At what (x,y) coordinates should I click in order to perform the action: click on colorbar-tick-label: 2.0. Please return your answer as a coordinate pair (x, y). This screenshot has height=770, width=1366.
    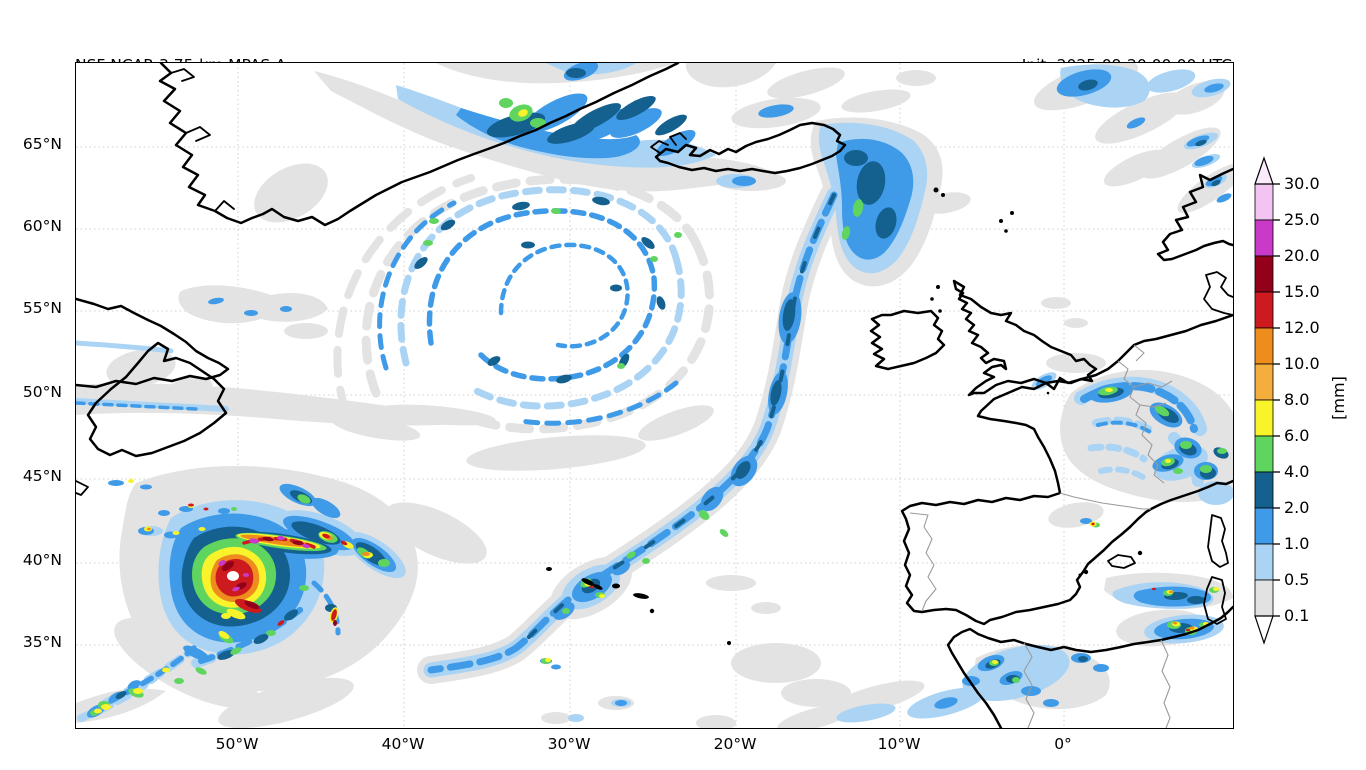
    Looking at the image, I should click on (1297, 507).